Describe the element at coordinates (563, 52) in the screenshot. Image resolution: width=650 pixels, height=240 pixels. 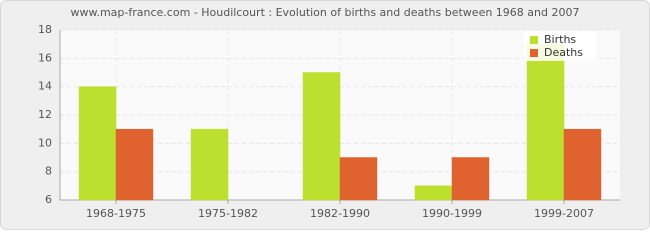
I see `legend-label: Deaths` at that location.